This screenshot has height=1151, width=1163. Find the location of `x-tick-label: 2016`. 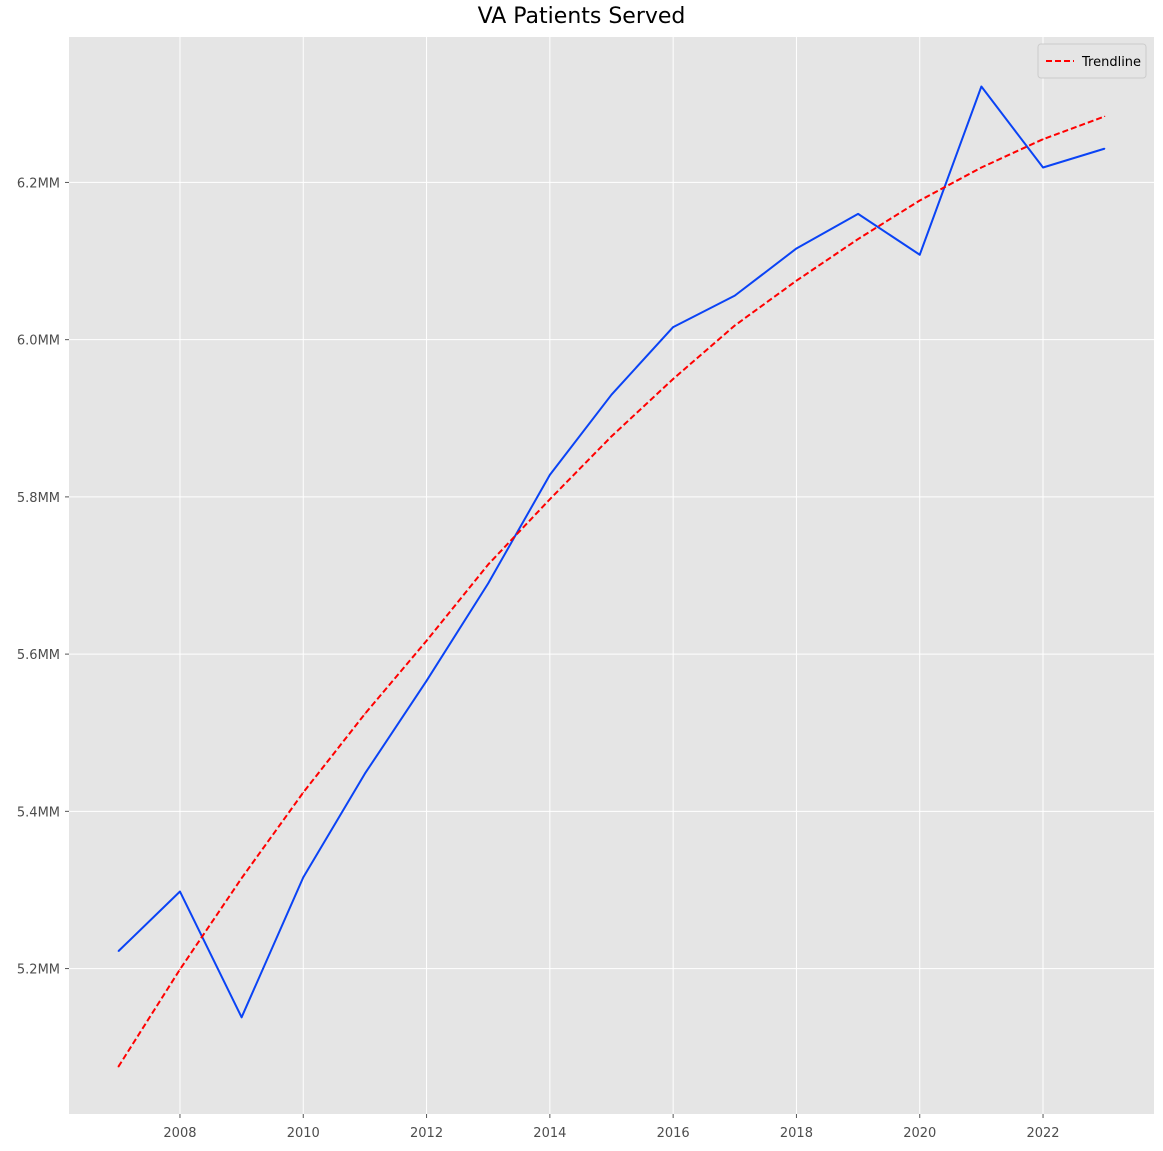

x-tick-label: 2016 is located at coordinates (673, 1133).